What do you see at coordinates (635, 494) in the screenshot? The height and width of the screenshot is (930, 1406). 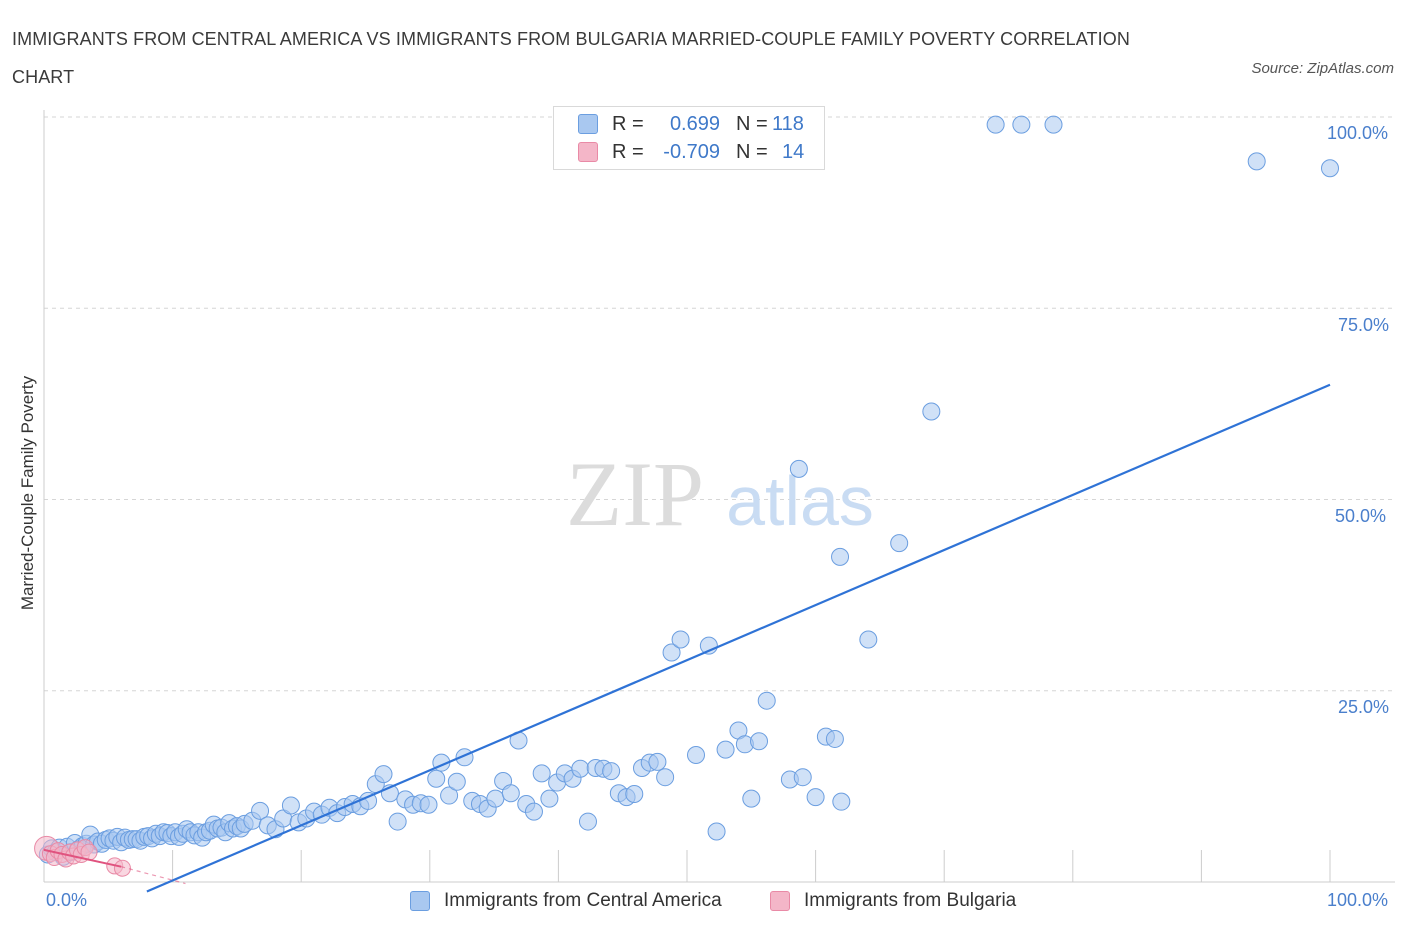 I see `watermark-zip: ZIP` at bounding box center [635, 494].